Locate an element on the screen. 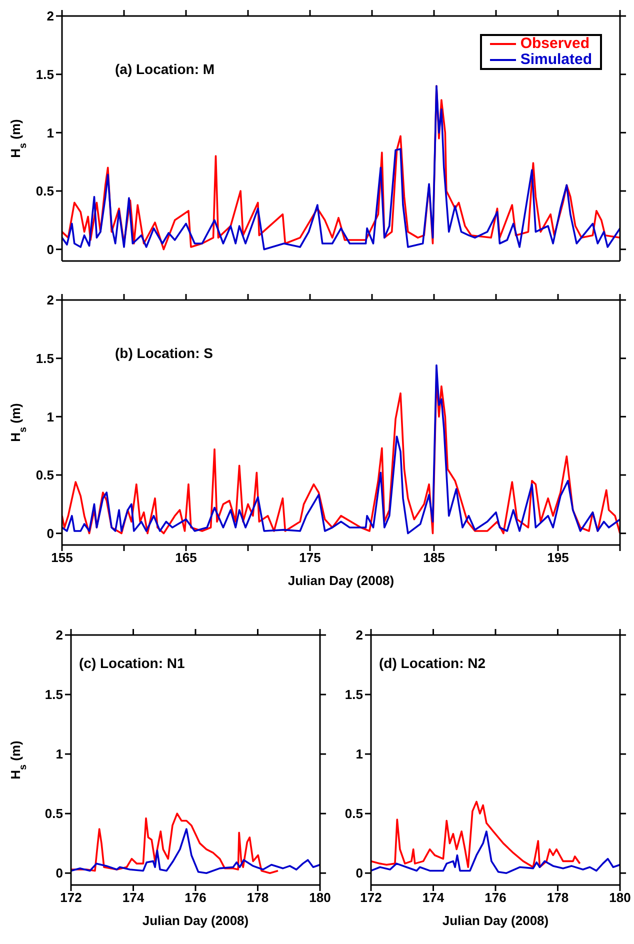  x-tick-label: 185 is located at coordinates (434, 558).